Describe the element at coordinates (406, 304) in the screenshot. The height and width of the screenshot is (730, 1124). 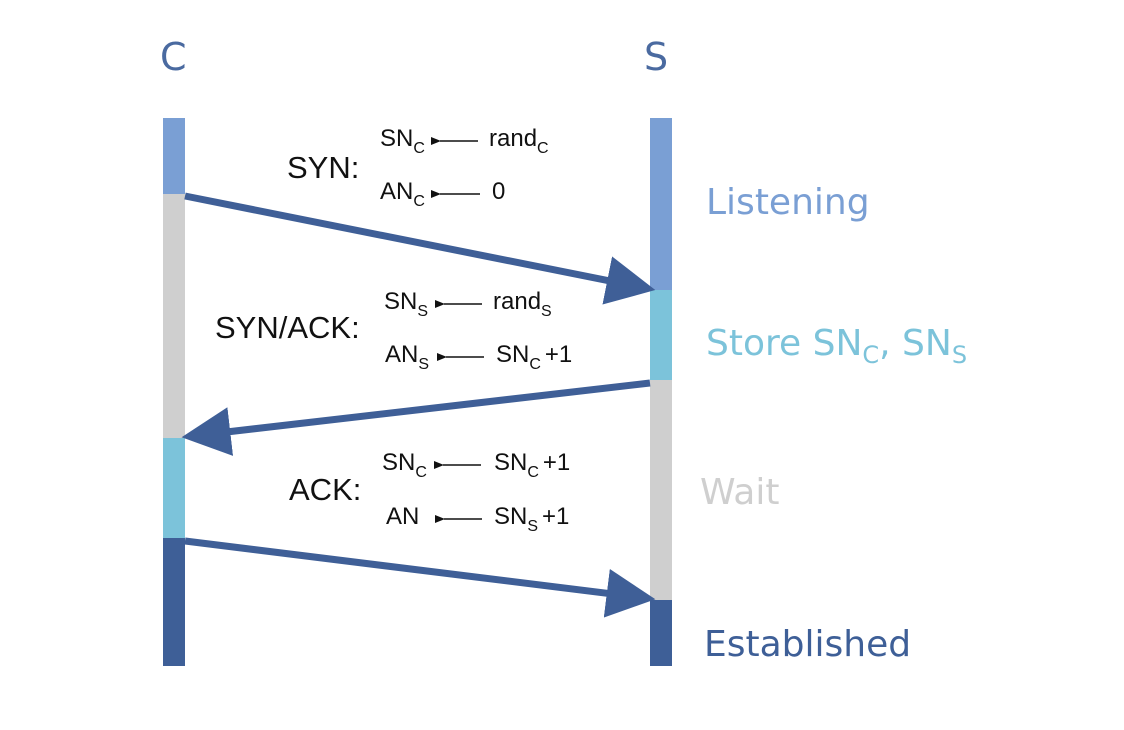
I see `synack-sn-lhs: SNS` at that location.